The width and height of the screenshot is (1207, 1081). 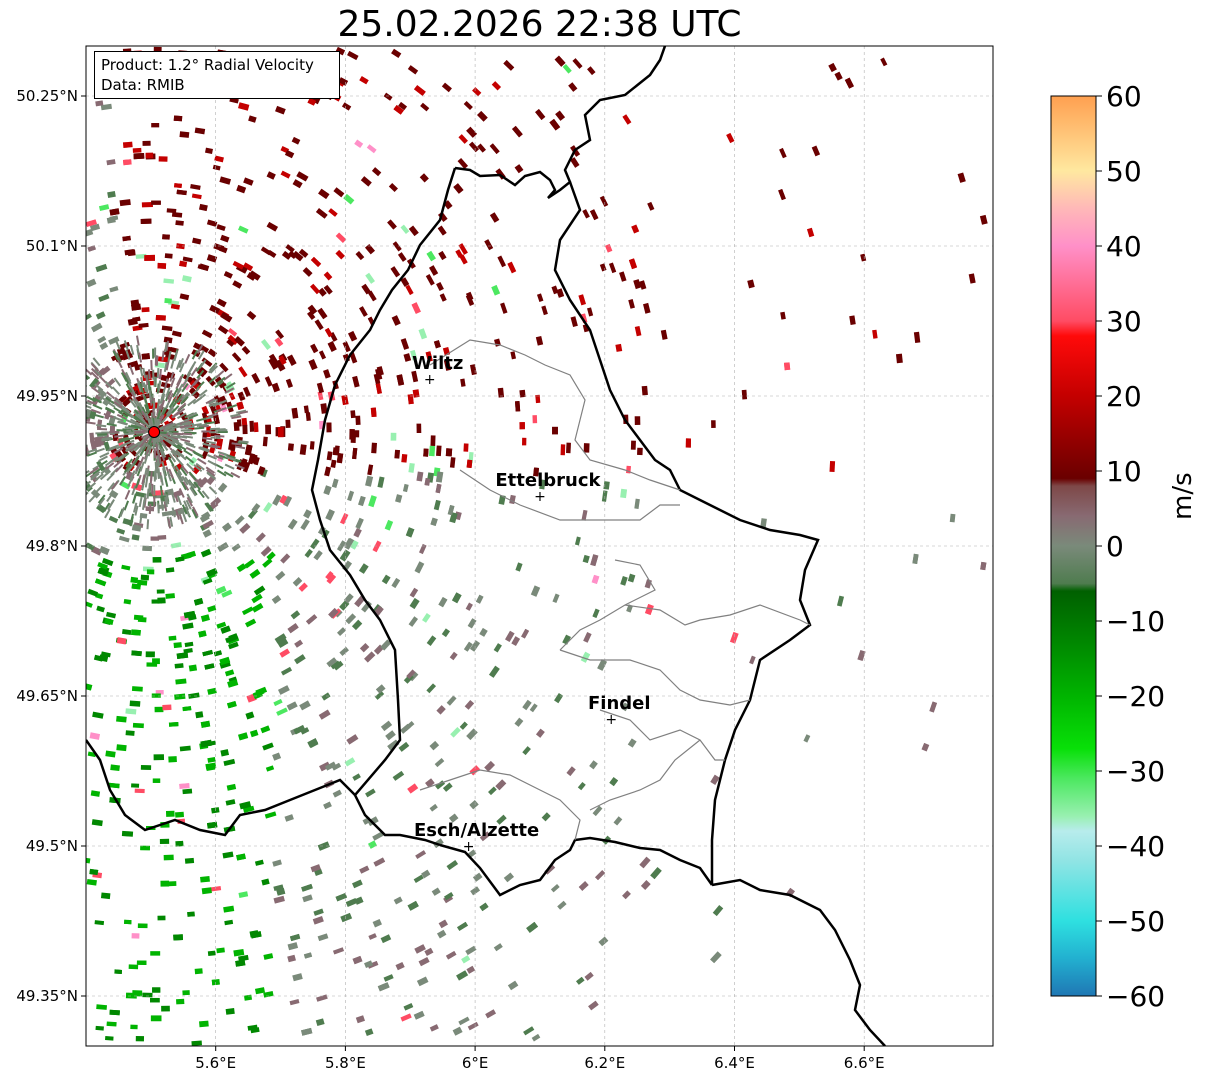 What do you see at coordinates (540, 497) in the screenshot?
I see `city-marker: +` at bounding box center [540, 497].